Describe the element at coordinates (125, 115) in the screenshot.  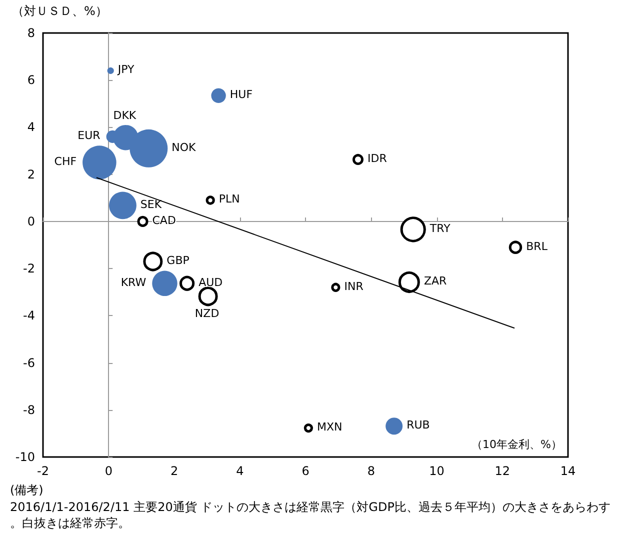
I see `series-label: DKK` at that location.